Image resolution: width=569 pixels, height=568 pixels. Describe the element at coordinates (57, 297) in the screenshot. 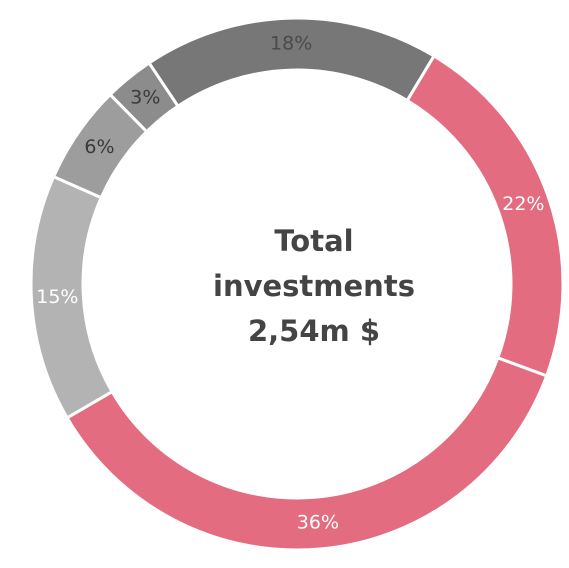

I see `segment-label: 15%` at that location.